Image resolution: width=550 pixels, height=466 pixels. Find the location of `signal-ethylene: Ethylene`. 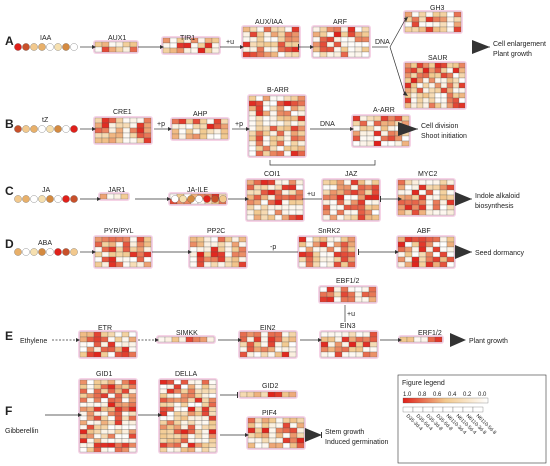

signal-ethylene: Ethylene is located at coordinates (33, 341).